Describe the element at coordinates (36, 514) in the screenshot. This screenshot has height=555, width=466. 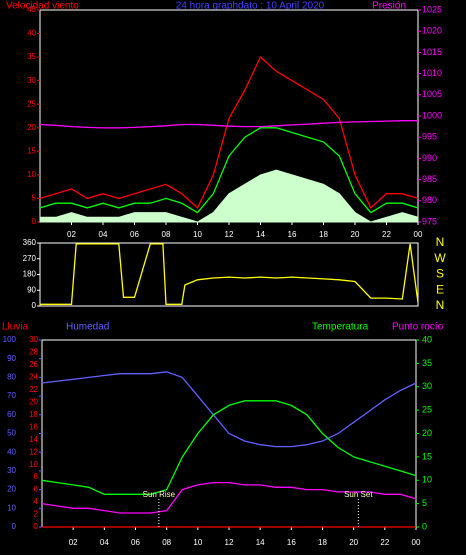
I see `y3-tick-label: 2` at that location.